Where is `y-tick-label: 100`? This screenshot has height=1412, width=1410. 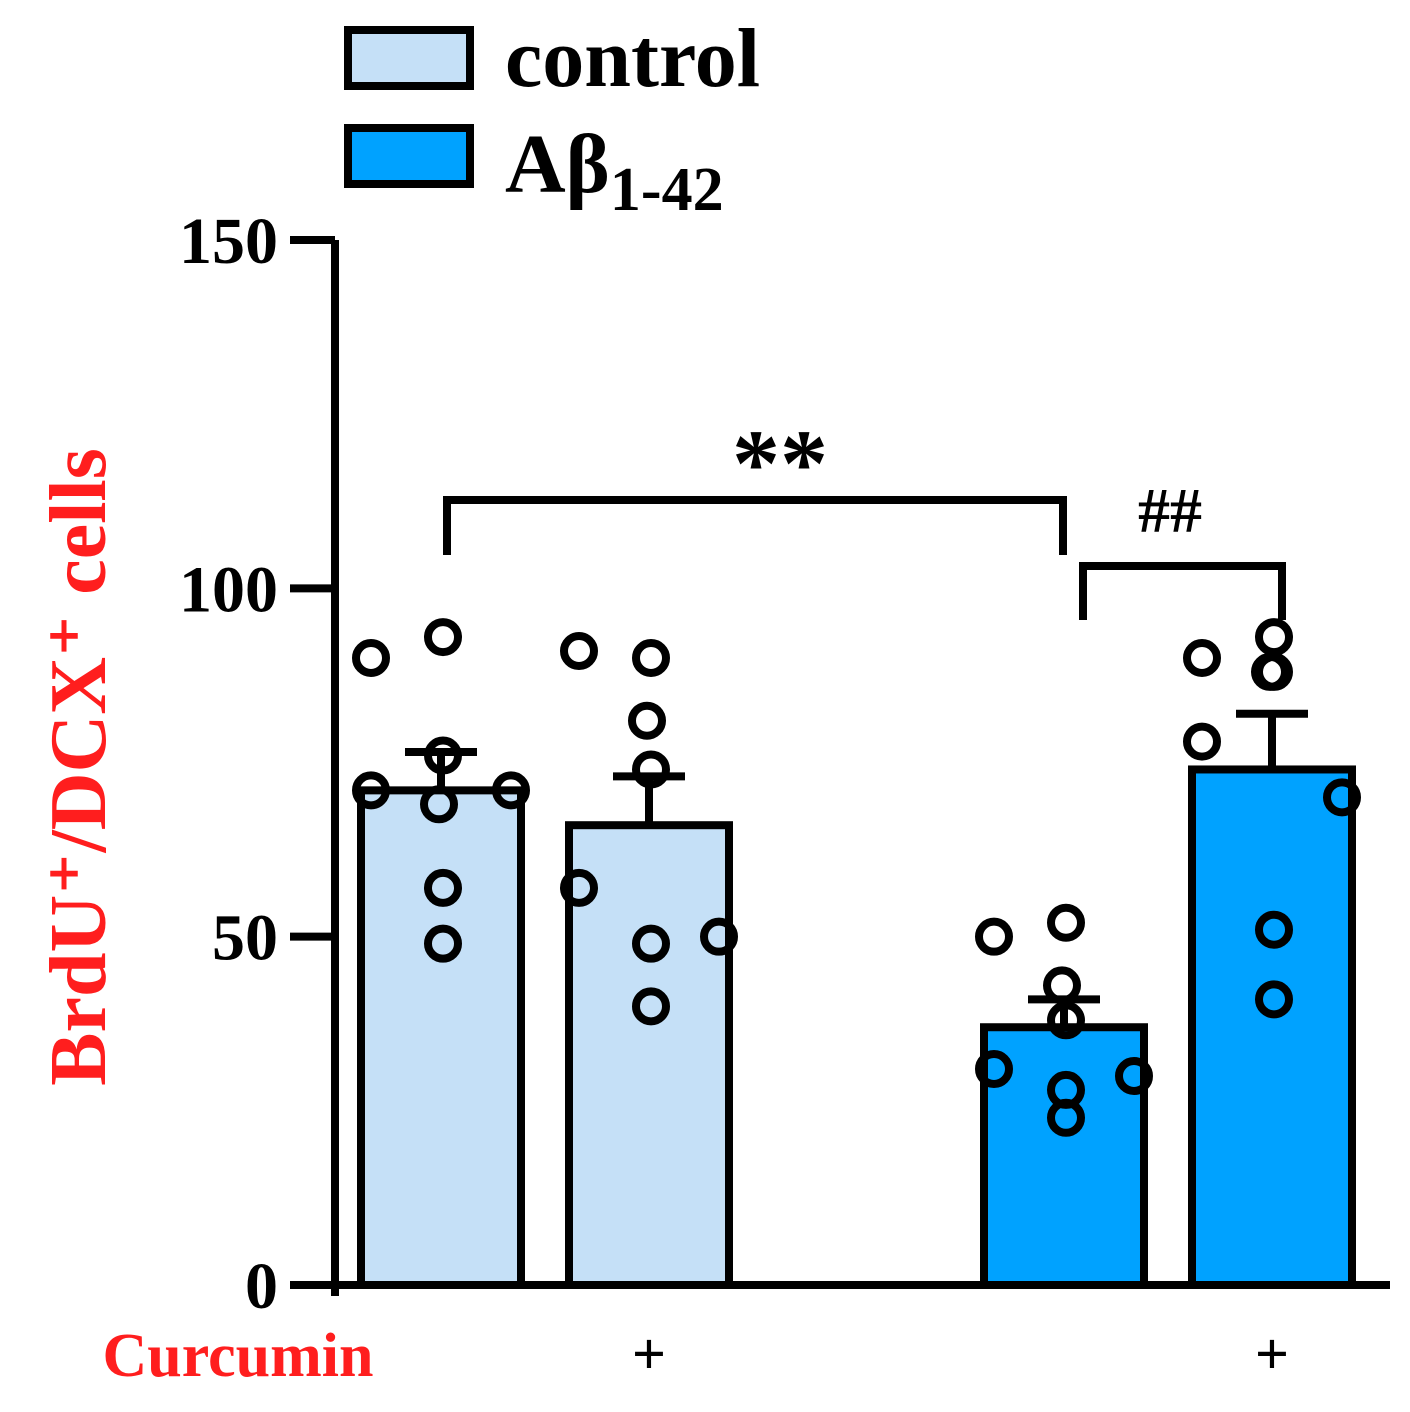 y-tick-label: 100 is located at coordinates (228, 589).